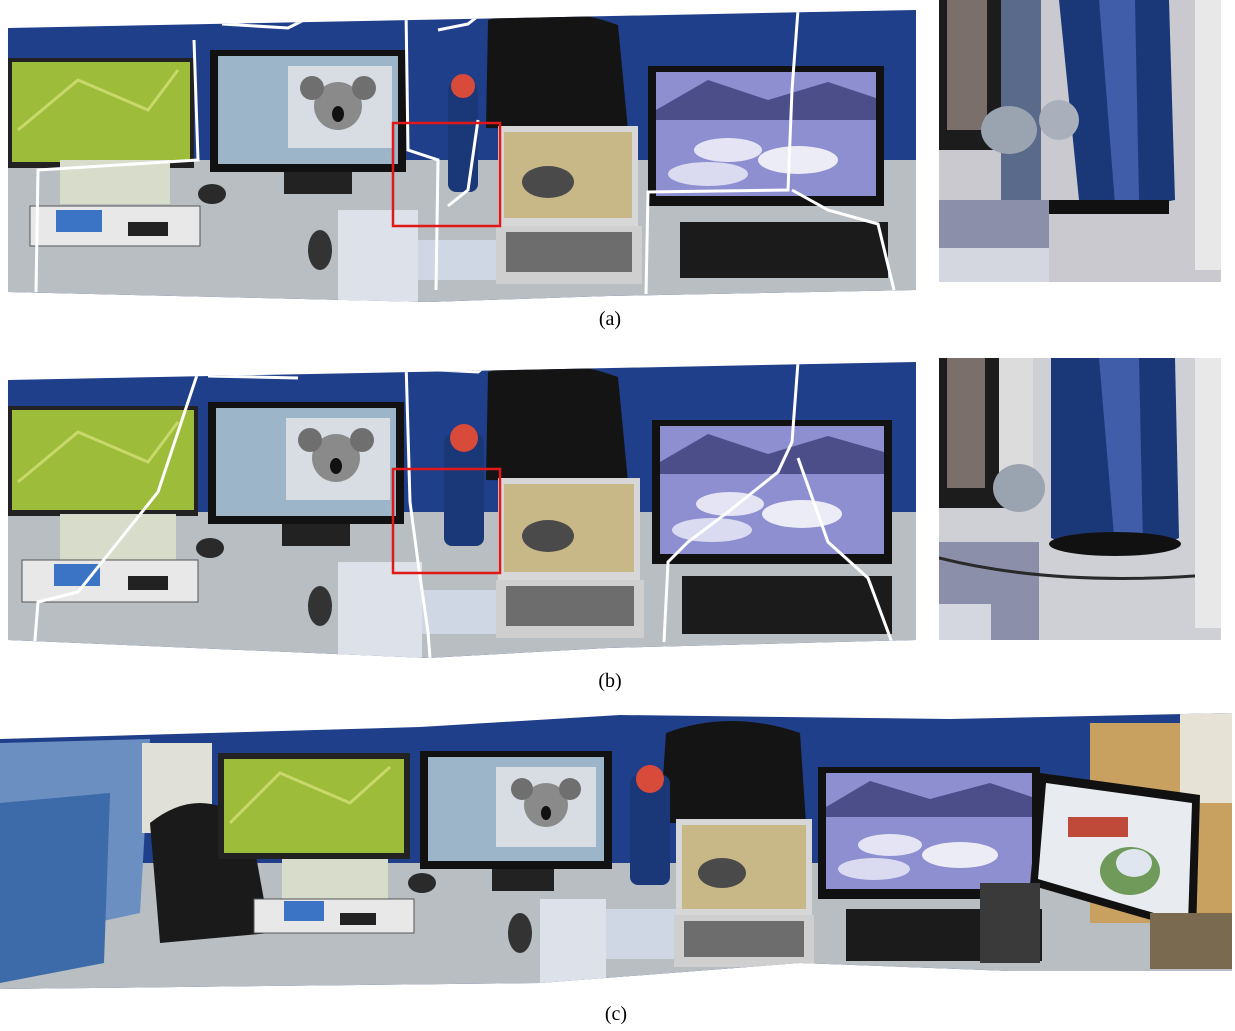 This screenshot has height=1031, width=1235. What do you see at coordinates (616, 1014) in the screenshot?
I see `caption-c: (c)` at bounding box center [616, 1014].